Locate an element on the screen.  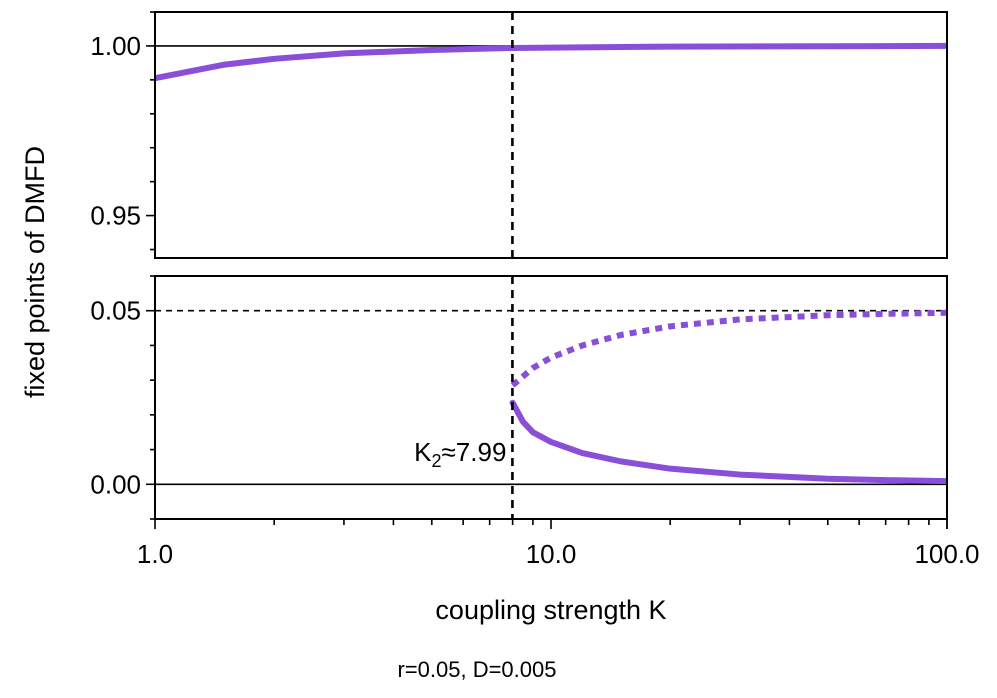
annotation-base: K is located at coordinates (423, 452).